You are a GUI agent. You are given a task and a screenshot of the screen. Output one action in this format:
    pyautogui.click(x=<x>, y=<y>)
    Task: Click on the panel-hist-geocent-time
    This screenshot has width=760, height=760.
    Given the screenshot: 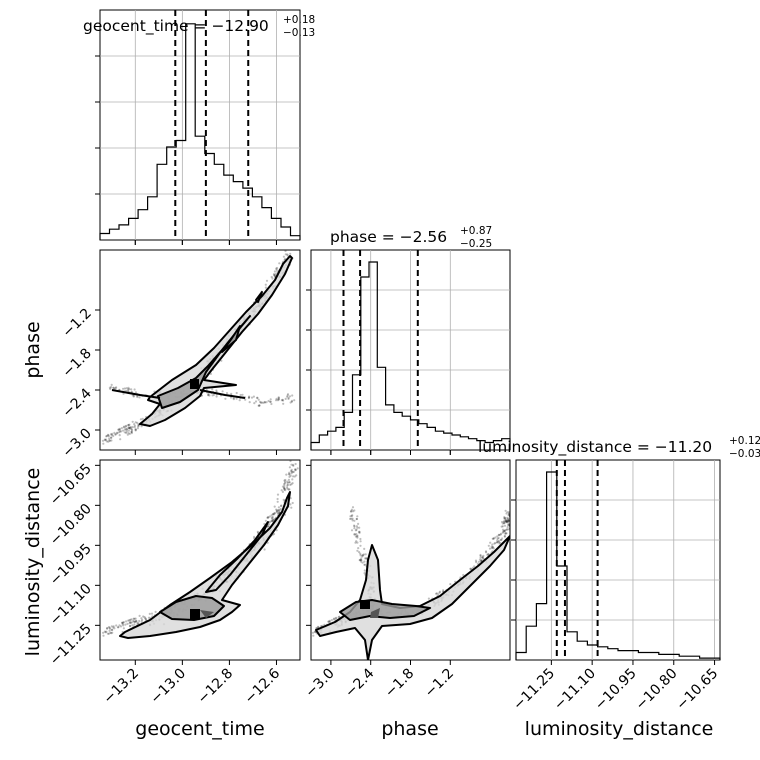 What is the action you would take?
    pyautogui.click(x=198, y=127)
    